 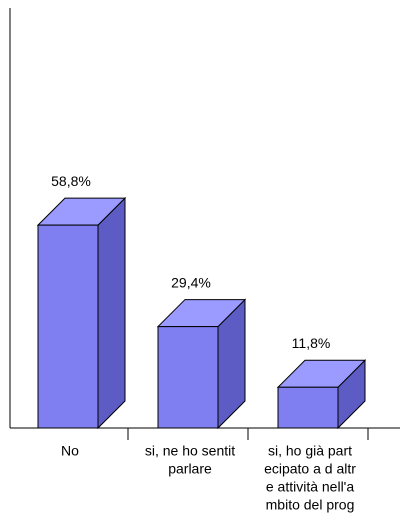 What do you see at coordinates (310, 487) in the screenshot?
I see `x-tick-label: e attività nell'a` at bounding box center [310, 487].